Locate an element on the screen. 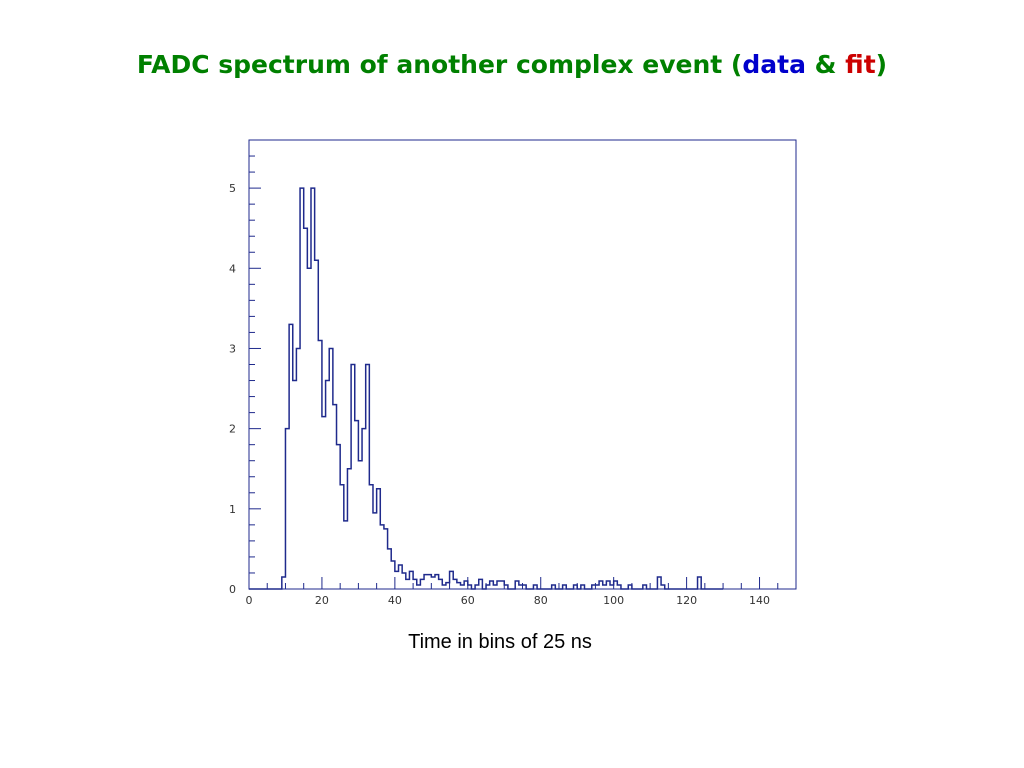 The height and width of the screenshot is (768, 1024). title-ampersand: & is located at coordinates (825, 64).